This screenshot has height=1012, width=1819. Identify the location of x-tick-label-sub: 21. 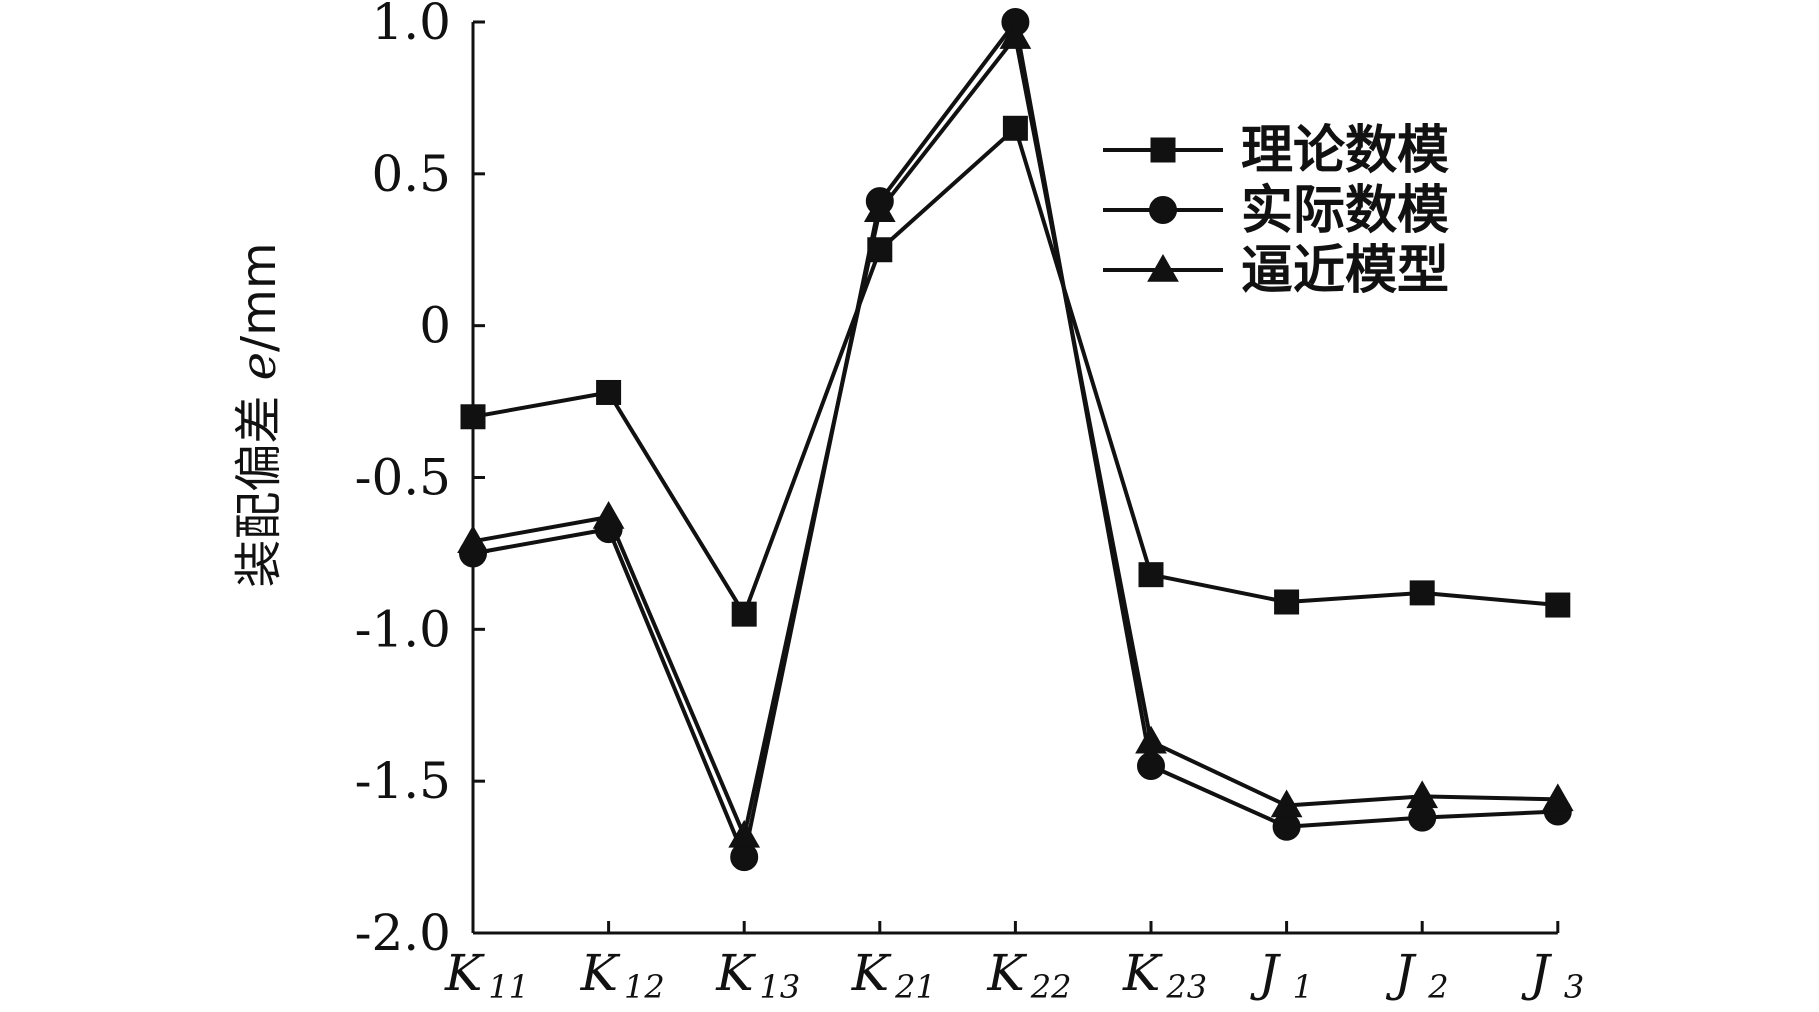
(915, 987).